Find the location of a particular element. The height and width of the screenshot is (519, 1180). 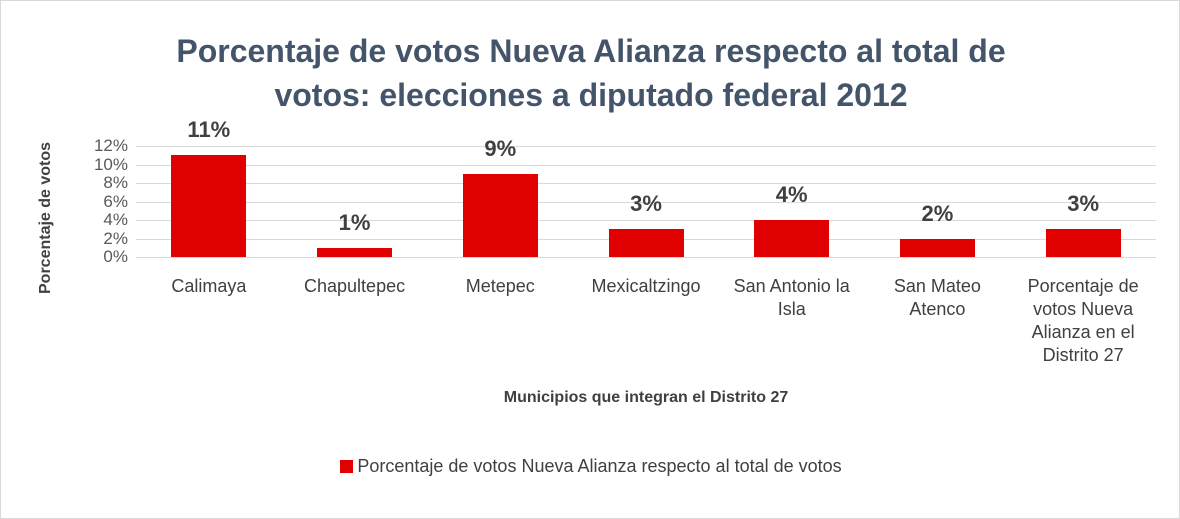

y-tick-label: 0% is located at coordinates (115, 256).